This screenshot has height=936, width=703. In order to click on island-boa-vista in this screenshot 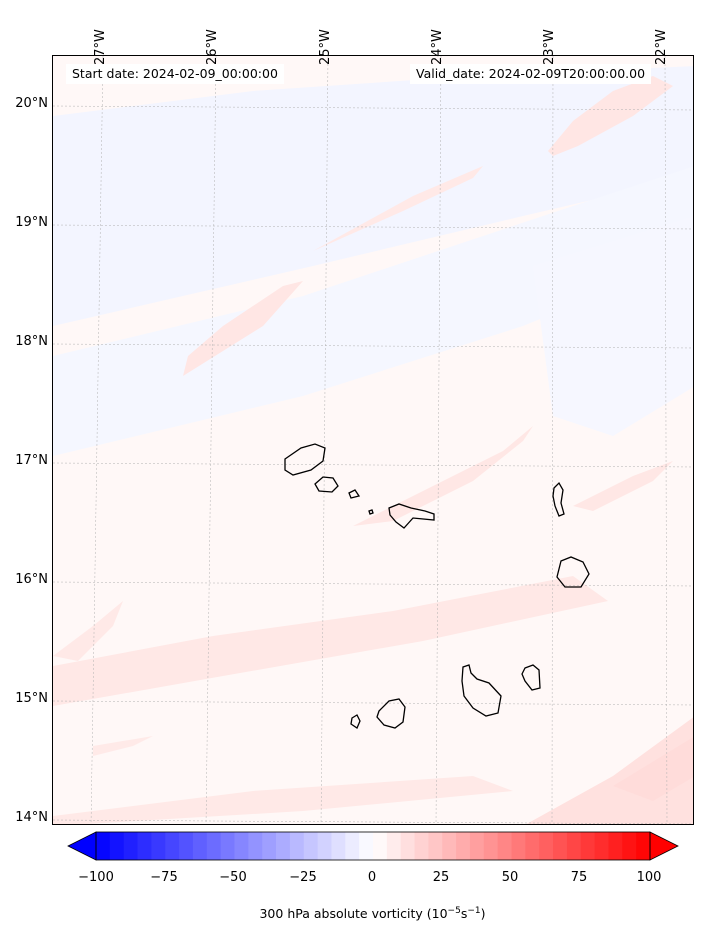, I will do `click(573, 572)`.